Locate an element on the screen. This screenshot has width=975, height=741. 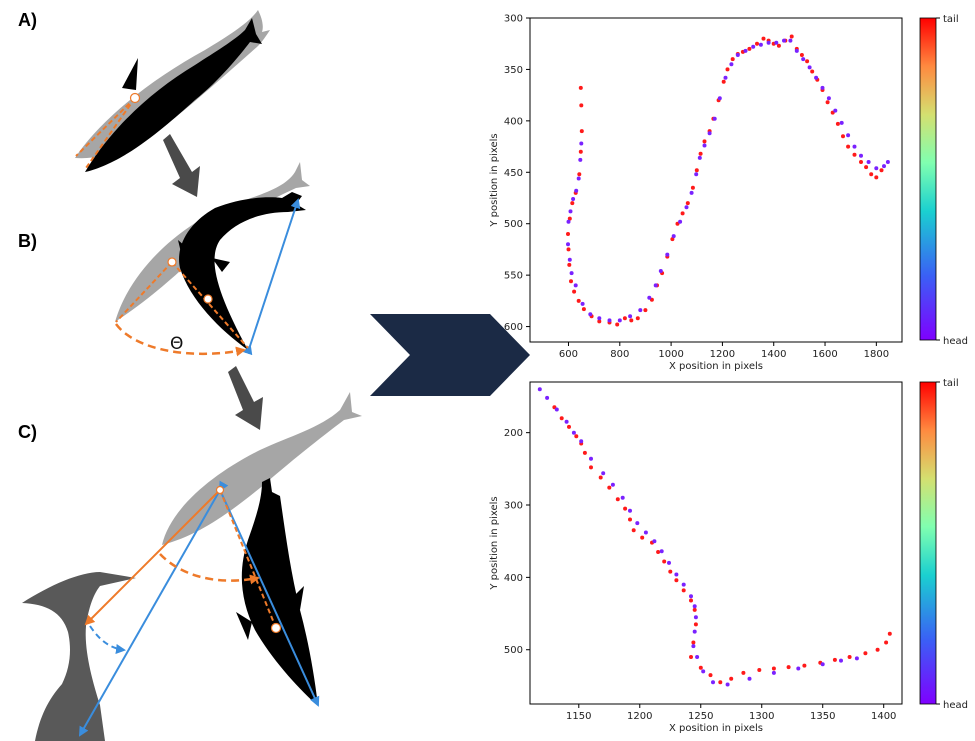
orange-dash-a2 is located at coordinates (105, 127).